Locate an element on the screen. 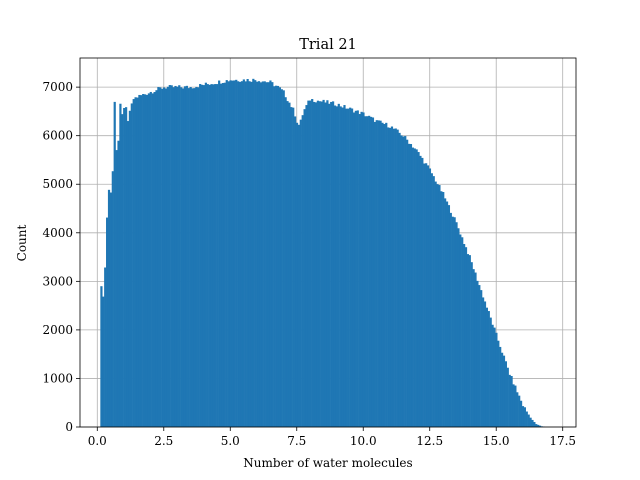 This screenshot has height=480, width=640. y-tick-label: 2000 is located at coordinates (57, 330).